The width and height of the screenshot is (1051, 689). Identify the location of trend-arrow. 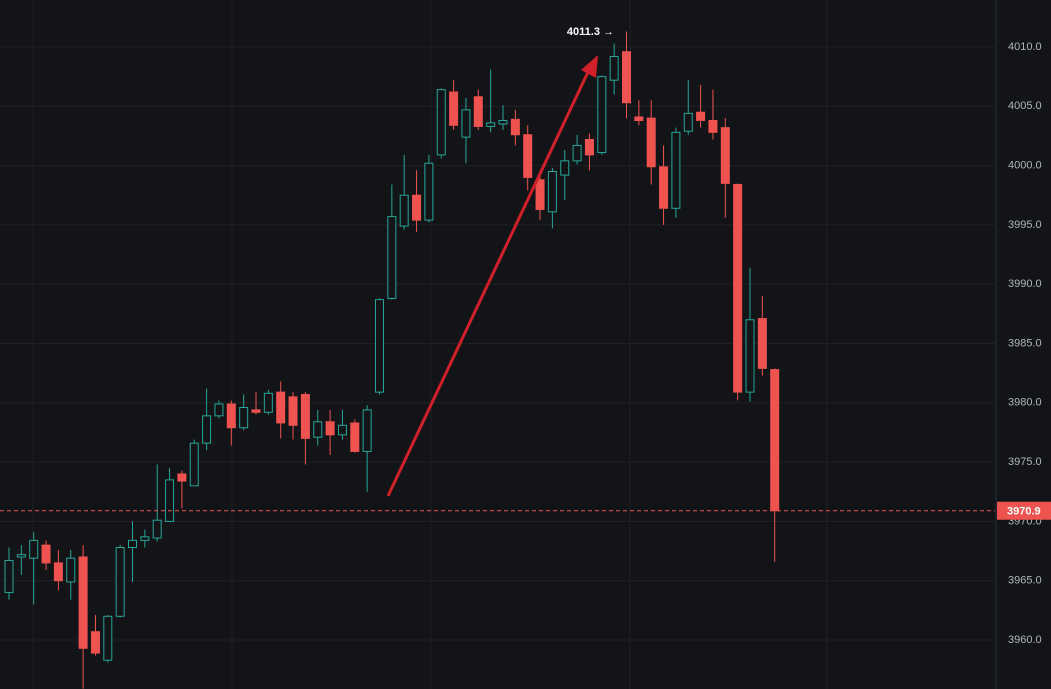
(492, 276).